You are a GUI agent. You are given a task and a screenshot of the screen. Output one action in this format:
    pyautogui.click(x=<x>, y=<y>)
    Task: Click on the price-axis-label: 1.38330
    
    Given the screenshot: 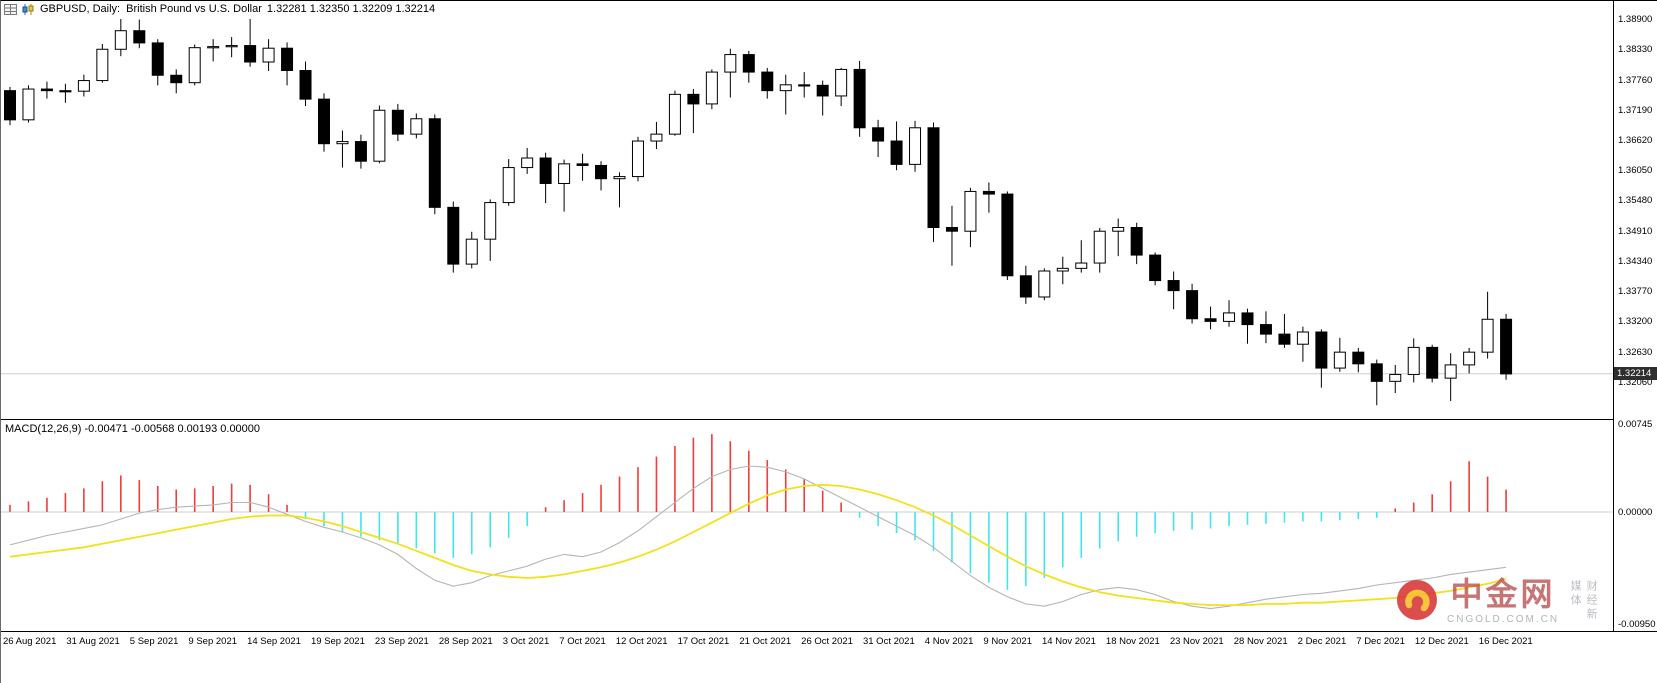 What is the action you would take?
    pyautogui.click(x=1635, y=50)
    